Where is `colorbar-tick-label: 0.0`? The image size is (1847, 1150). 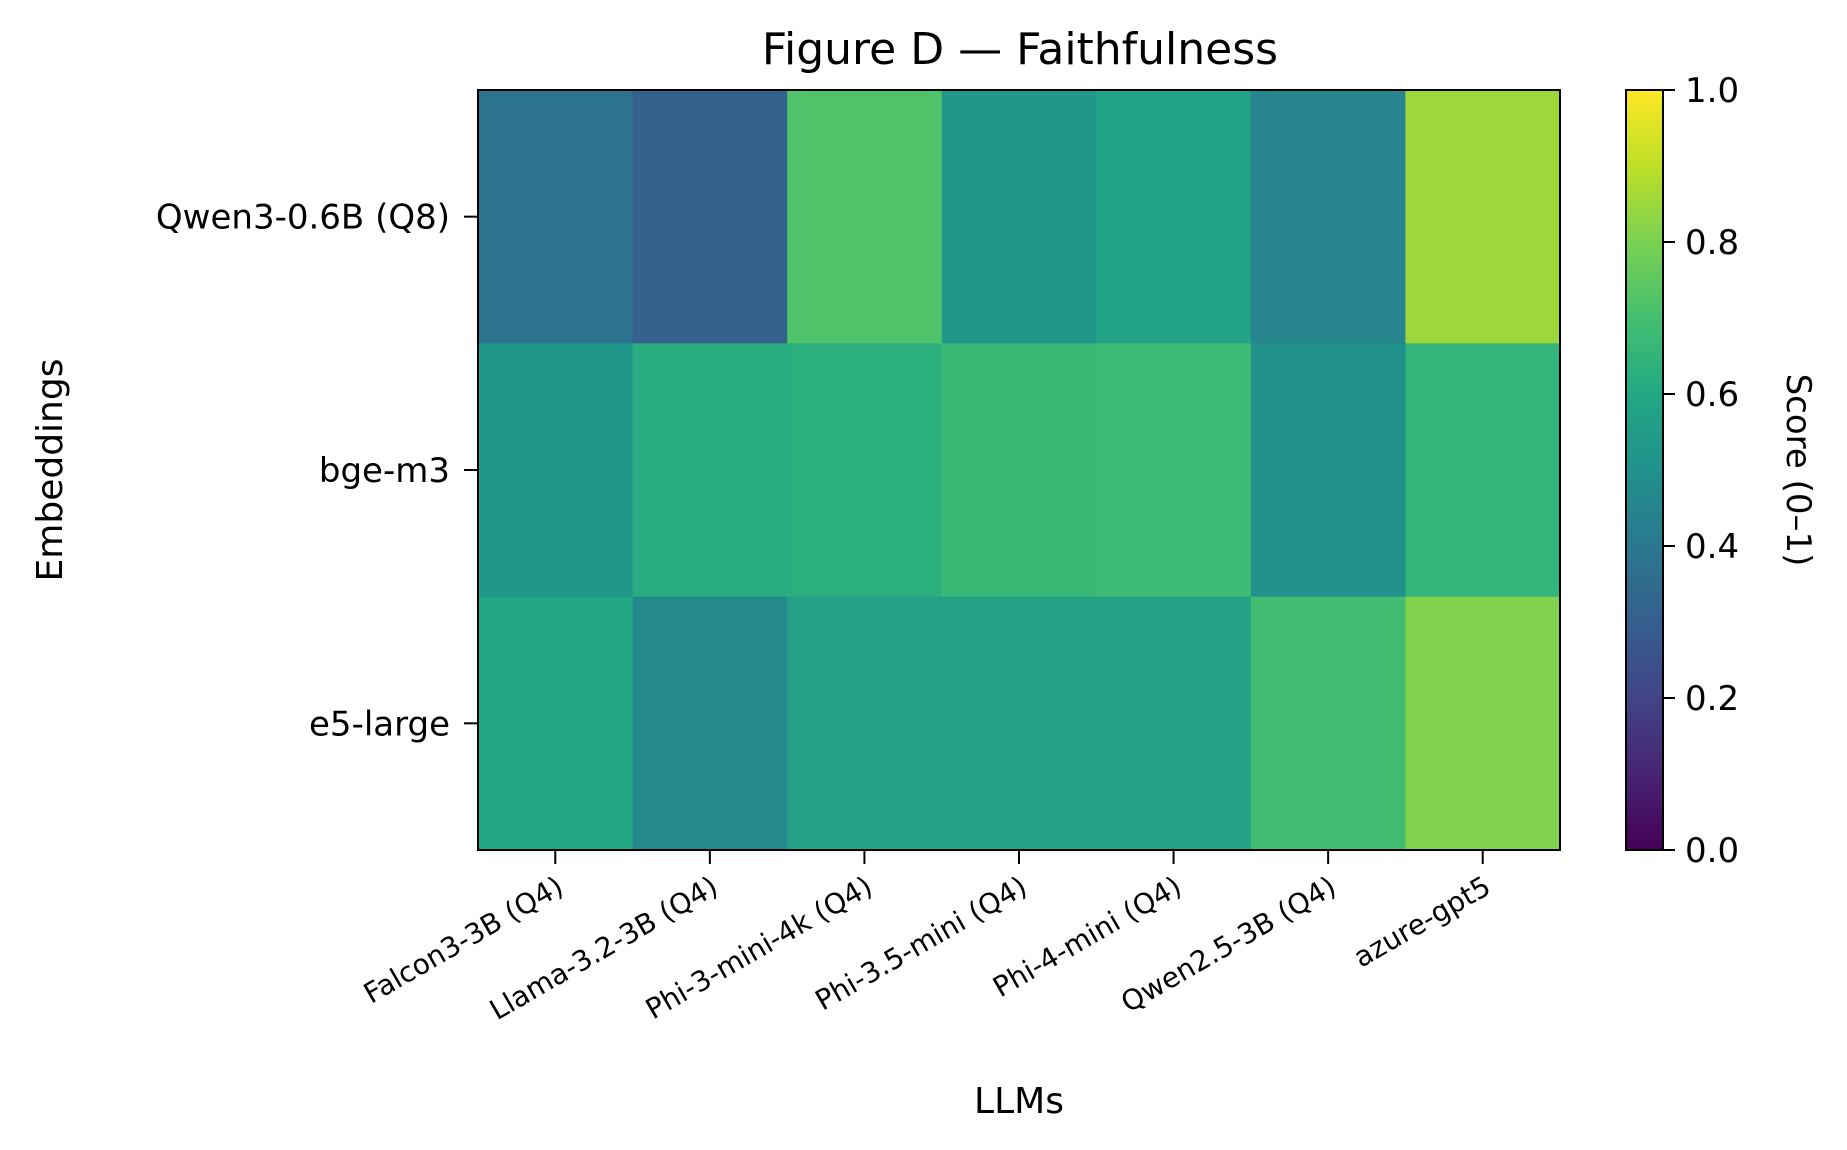
colorbar-tick-label: 0.0 is located at coordinates (1712, 851).